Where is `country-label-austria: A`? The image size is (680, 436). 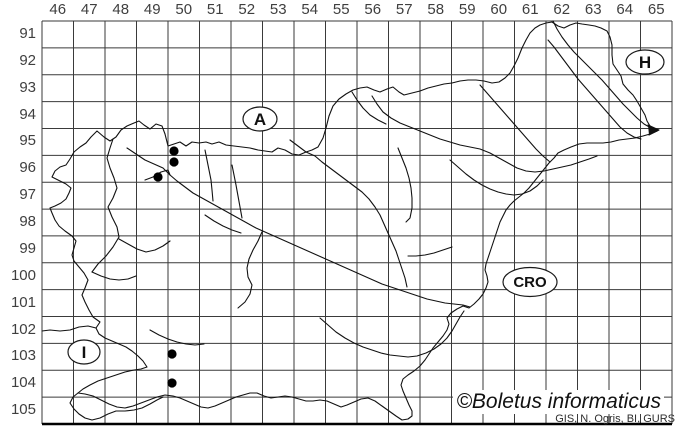 country-label-austria: A is located at coordinates (260, 119).